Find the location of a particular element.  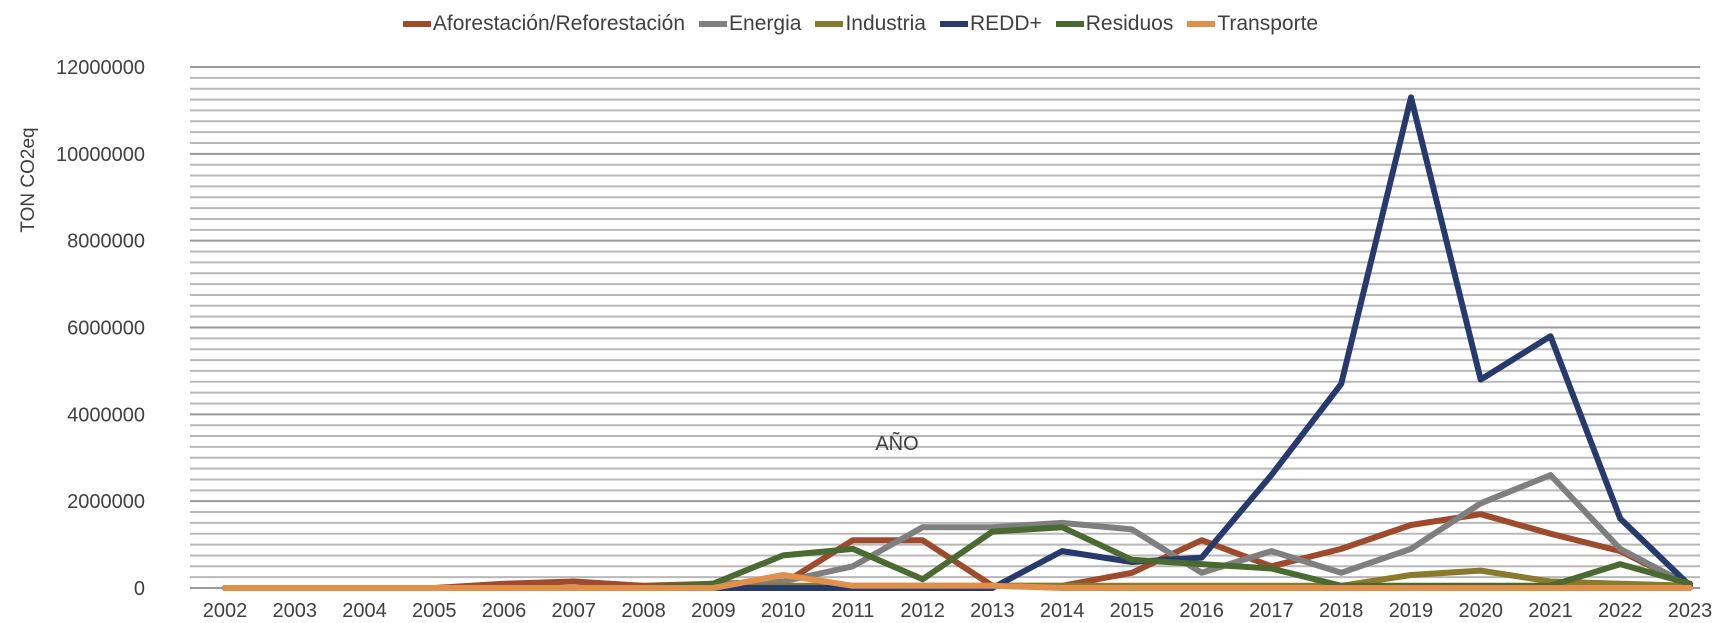

legend-item: Transporte is located at coordinates (1252, 24).